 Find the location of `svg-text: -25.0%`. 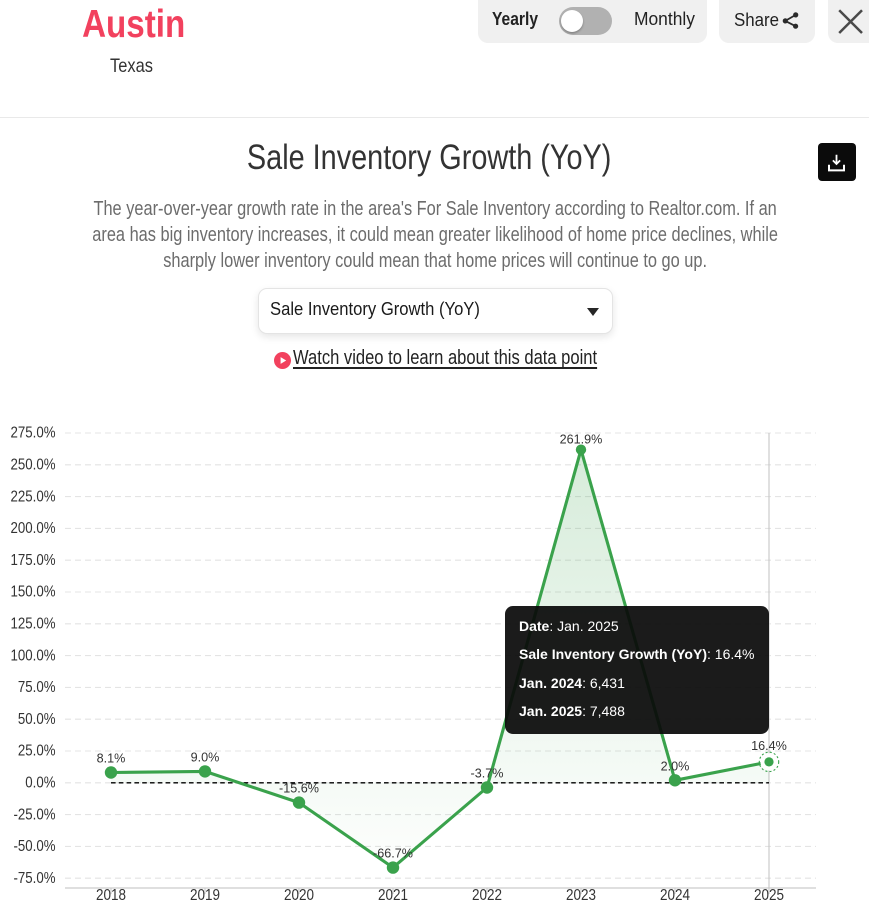

svg-text: -25.0% is located at coordinates (35, 814).